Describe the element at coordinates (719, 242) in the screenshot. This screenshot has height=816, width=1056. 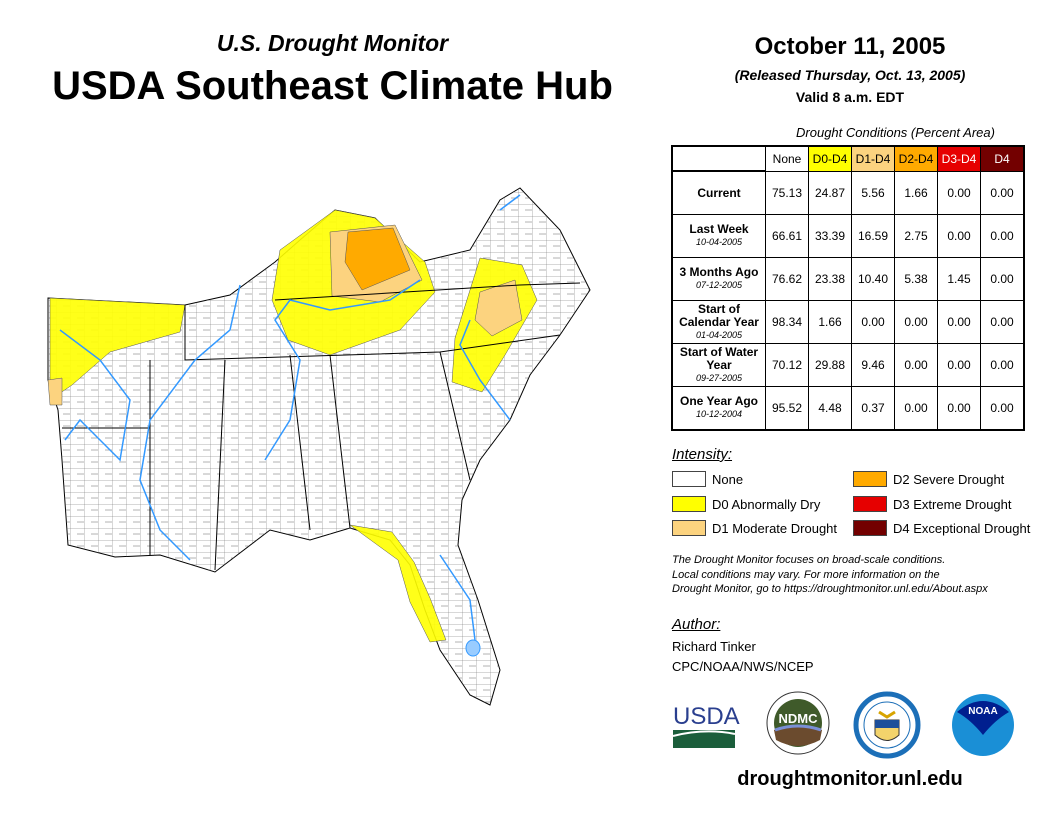
I see `row-date: 10-04-2005` at that location.